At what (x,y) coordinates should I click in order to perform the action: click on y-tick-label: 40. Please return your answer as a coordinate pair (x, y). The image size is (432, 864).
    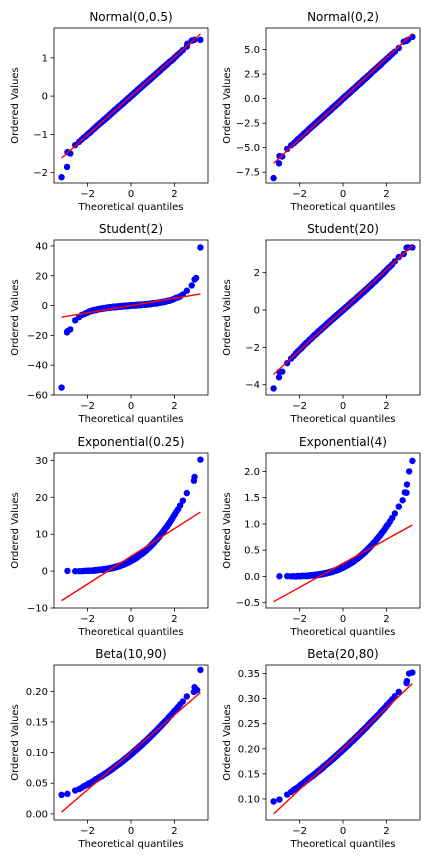
    Looking at the image, I should click on (41, 246).